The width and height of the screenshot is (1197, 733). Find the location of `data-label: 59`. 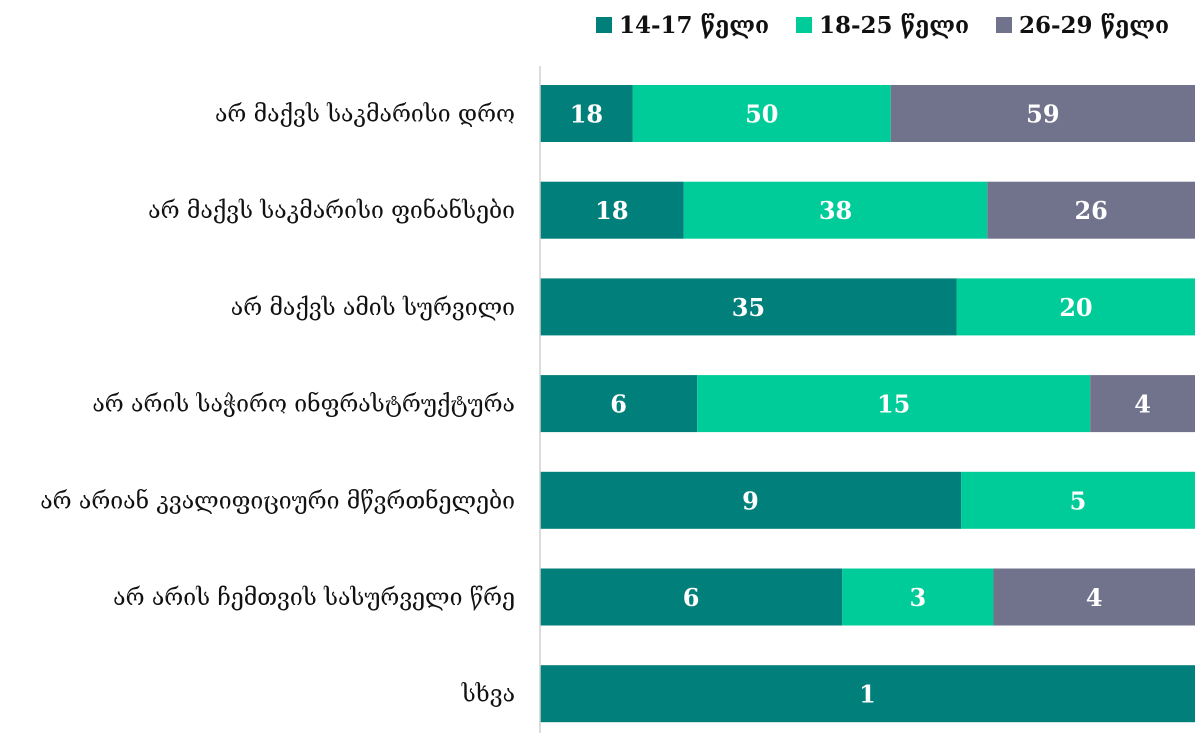

data-label: 59 is located at coordinates (1042, 114).